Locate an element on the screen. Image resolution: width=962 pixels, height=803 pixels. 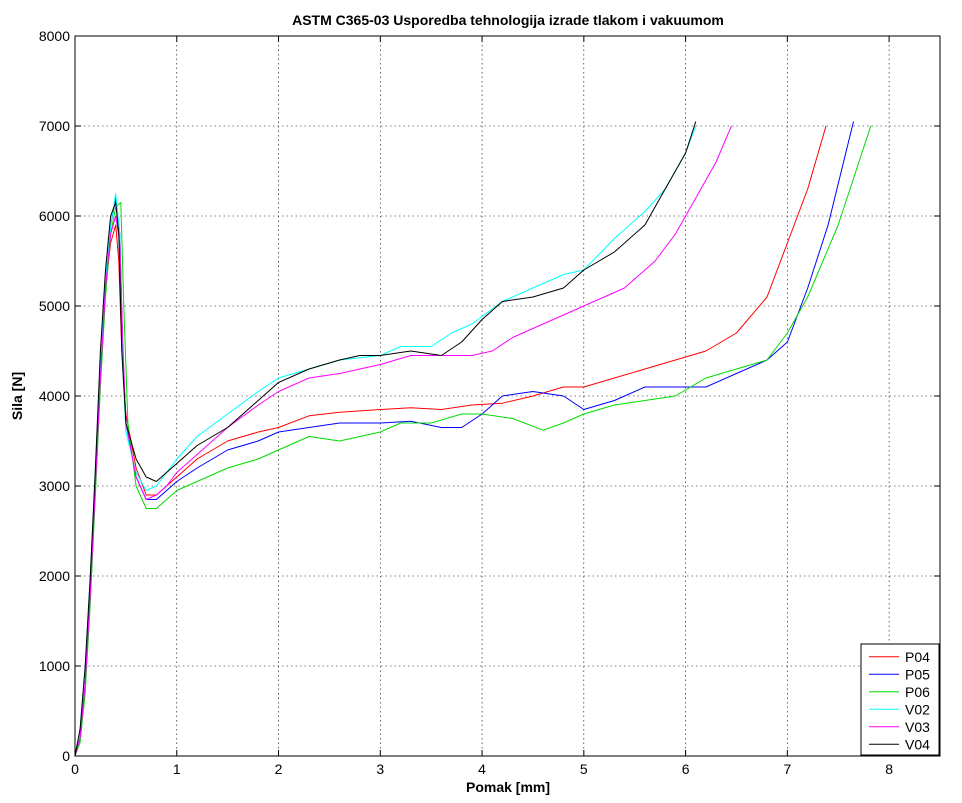
legend-label-v03: V03 is located at coordinates (917, 727).